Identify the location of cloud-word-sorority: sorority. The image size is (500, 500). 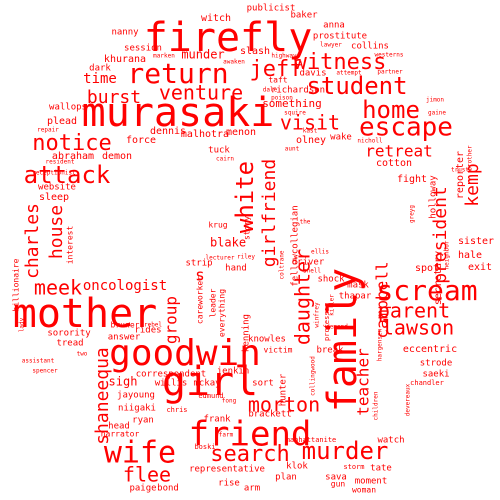
(69, 334).